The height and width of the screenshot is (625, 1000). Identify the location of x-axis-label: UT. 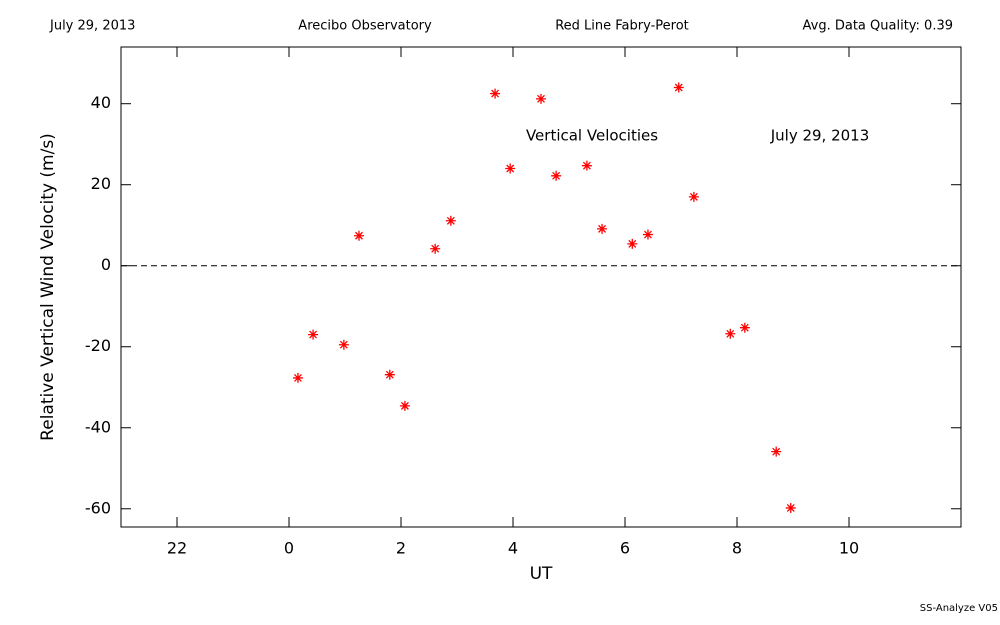
(541, 574).